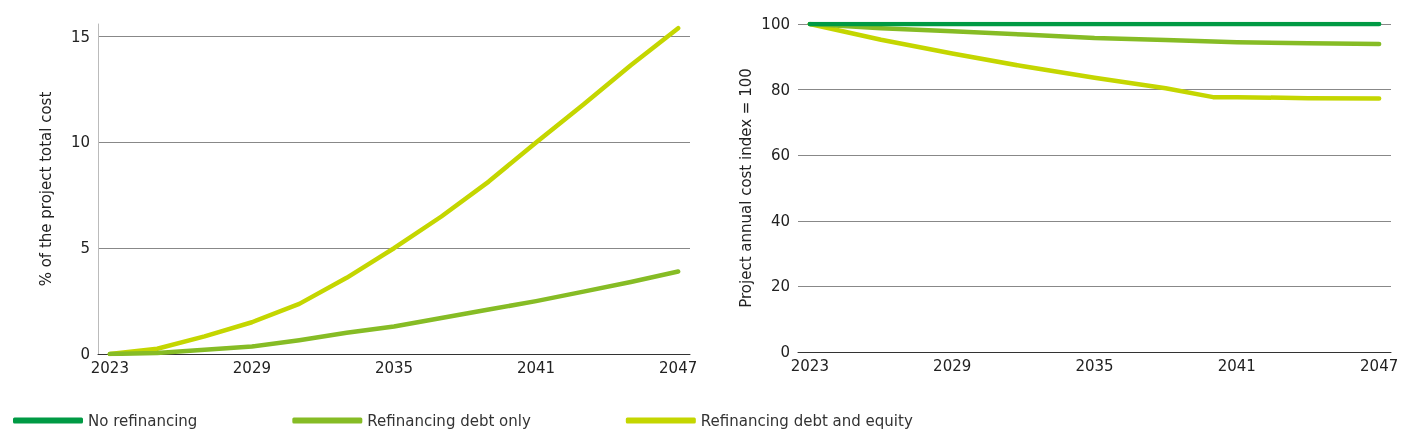 Image resolution: width=1423 pixels, height=445 pixels. I want to click on y-axis-title: Project annual cost index = 100, so click(745, 188).